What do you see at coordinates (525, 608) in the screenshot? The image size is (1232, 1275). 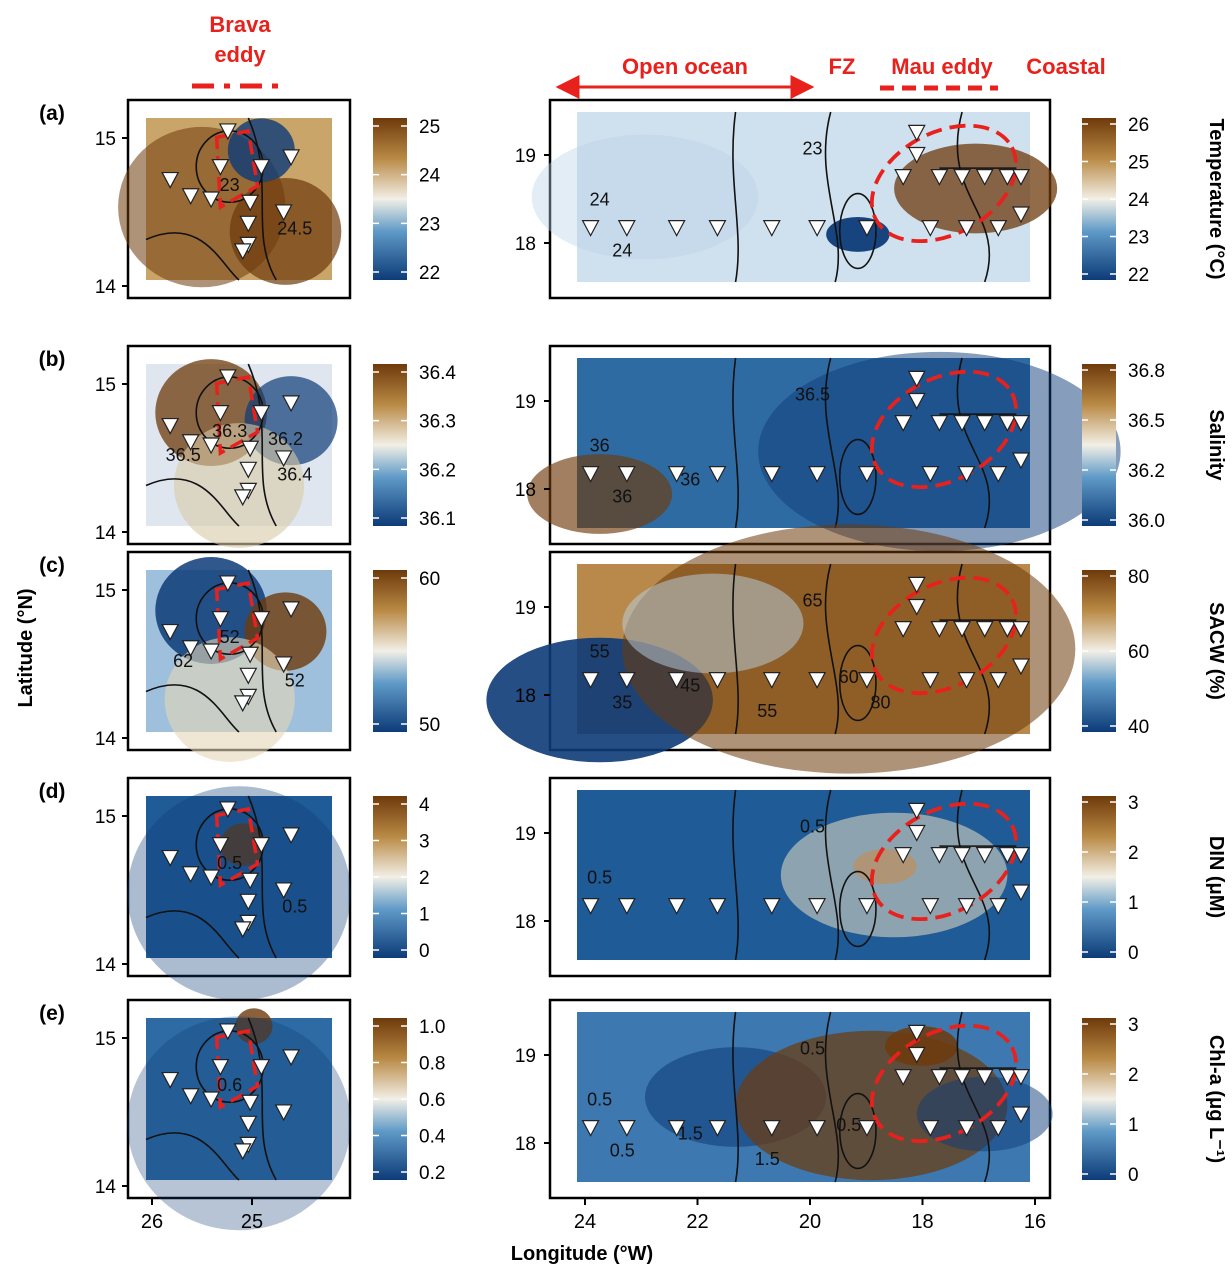 I see `y-tick-label: 19` at bounding box center [525, 608].